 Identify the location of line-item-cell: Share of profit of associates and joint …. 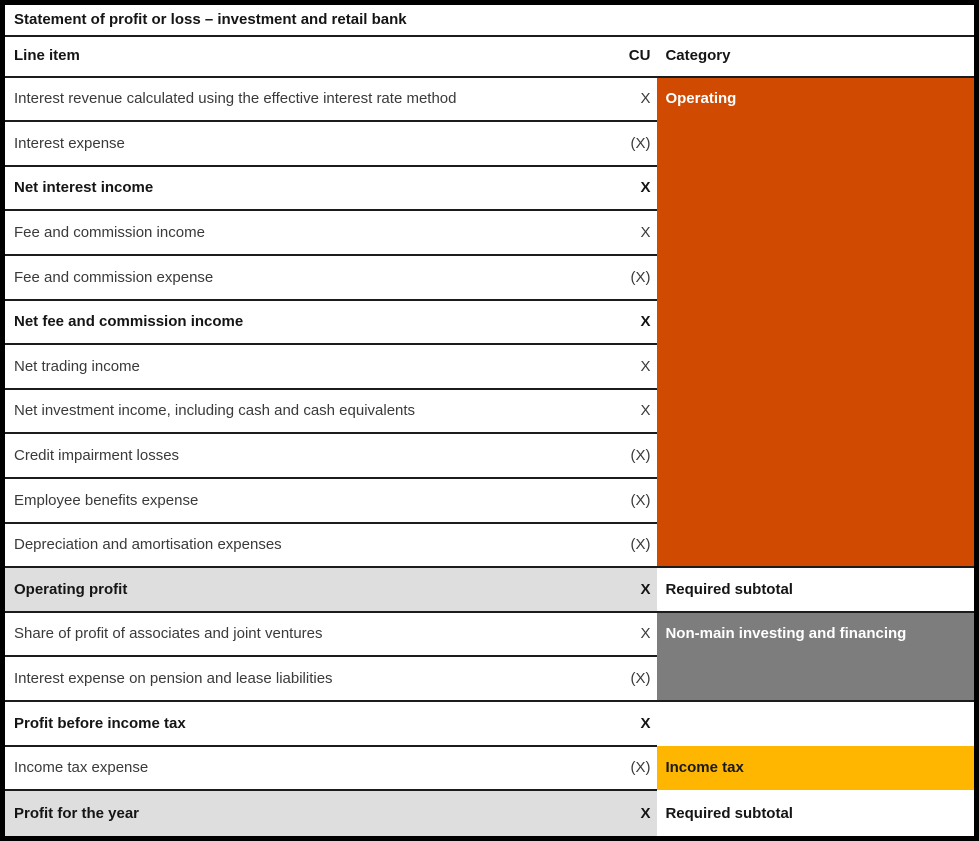
(287, 634).